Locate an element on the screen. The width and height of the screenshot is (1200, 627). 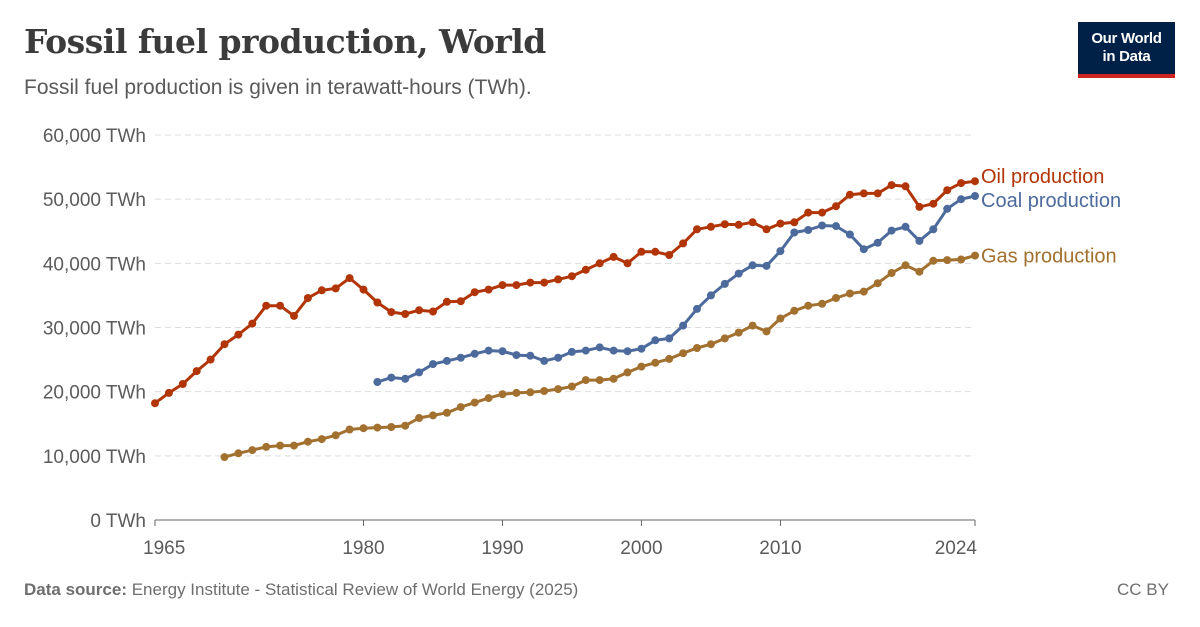
x-tick-label: 1980 is located at coordinates (363, 548).